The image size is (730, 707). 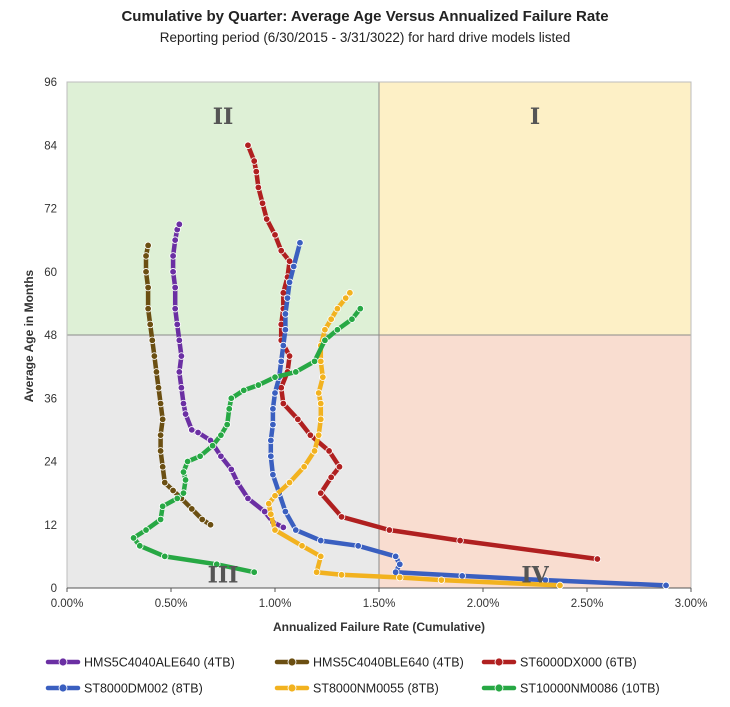 What do you see at coordinates (50, 463) in the screenshot?
I see `y-tick-label: 24` at bounding box center [50, 463].